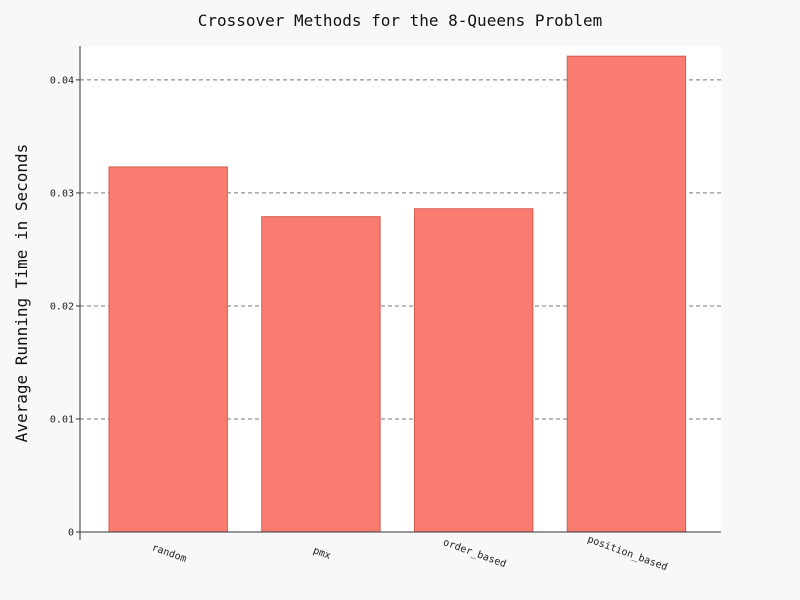 The height and width of the screenshot is (600, 800). I want to click on bar-position-based, so click(626, 294).